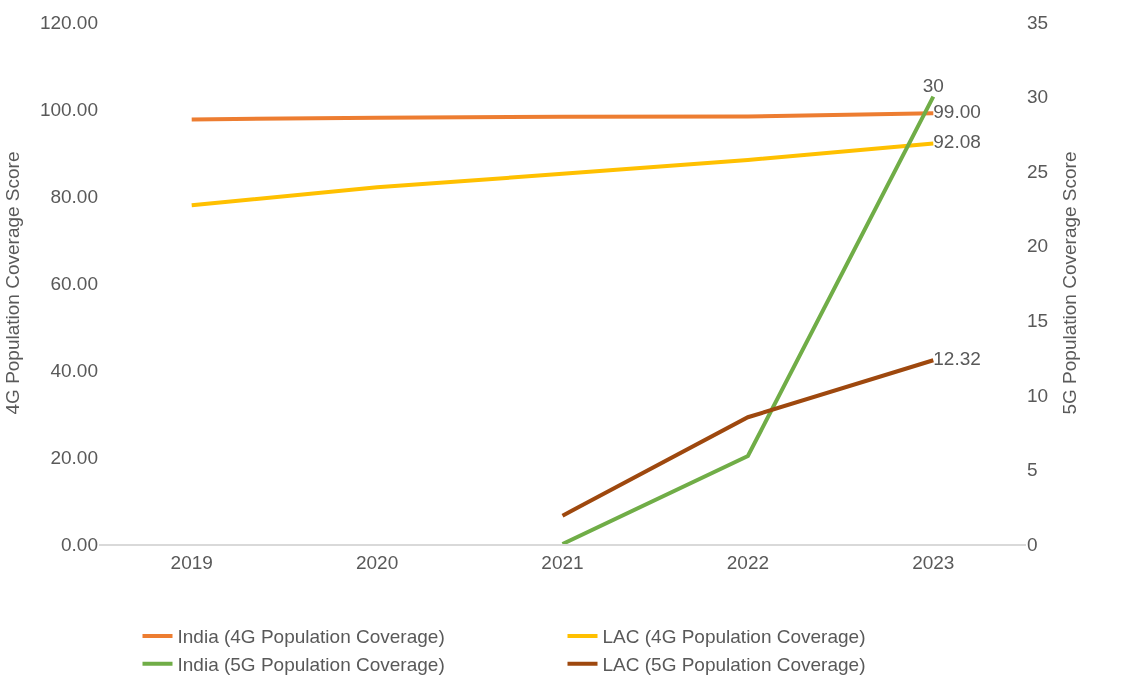  Describe the element at coordinates (748, 562) in the screenshot. I see `x-tick-label: 2022` at that location.